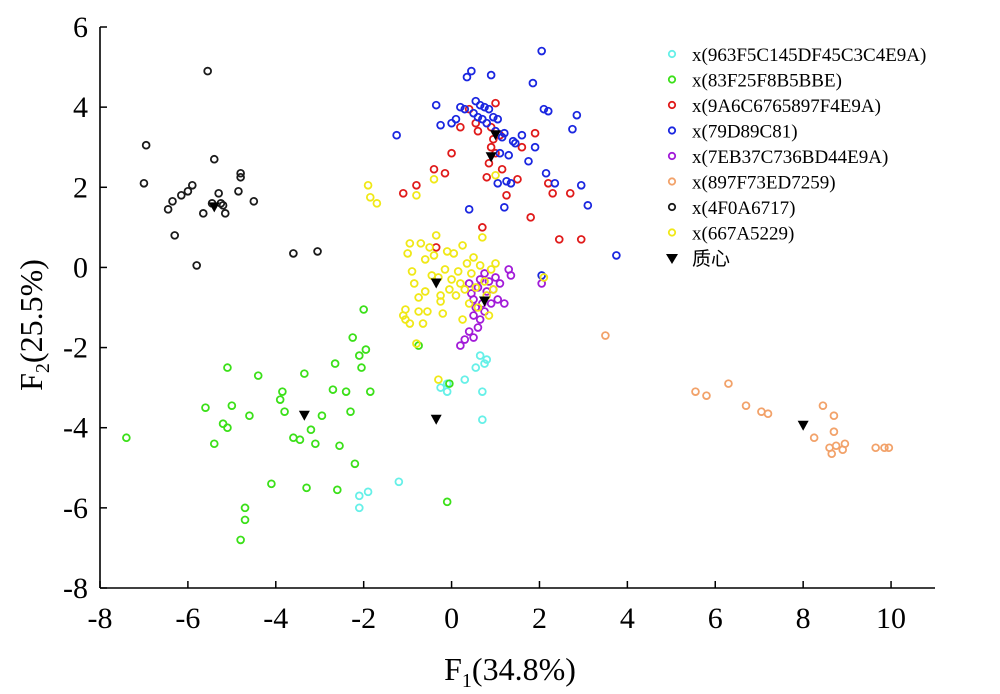 Image resolution: width=1000 pixels, height=694 pixels. What do you see at coordinates (80, 107) in the screenshot?
I see `y-tick-label: 4` at bounding box center [80, 107].